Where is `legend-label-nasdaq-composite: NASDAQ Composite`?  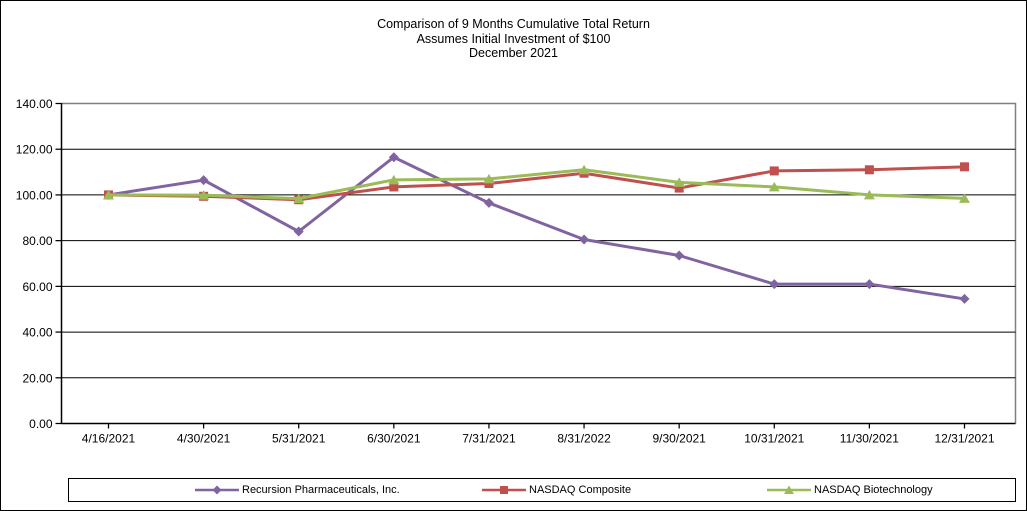 legend-label-nasdaq-composite: NASDAQ Composite is located at coordinates (580, 490).